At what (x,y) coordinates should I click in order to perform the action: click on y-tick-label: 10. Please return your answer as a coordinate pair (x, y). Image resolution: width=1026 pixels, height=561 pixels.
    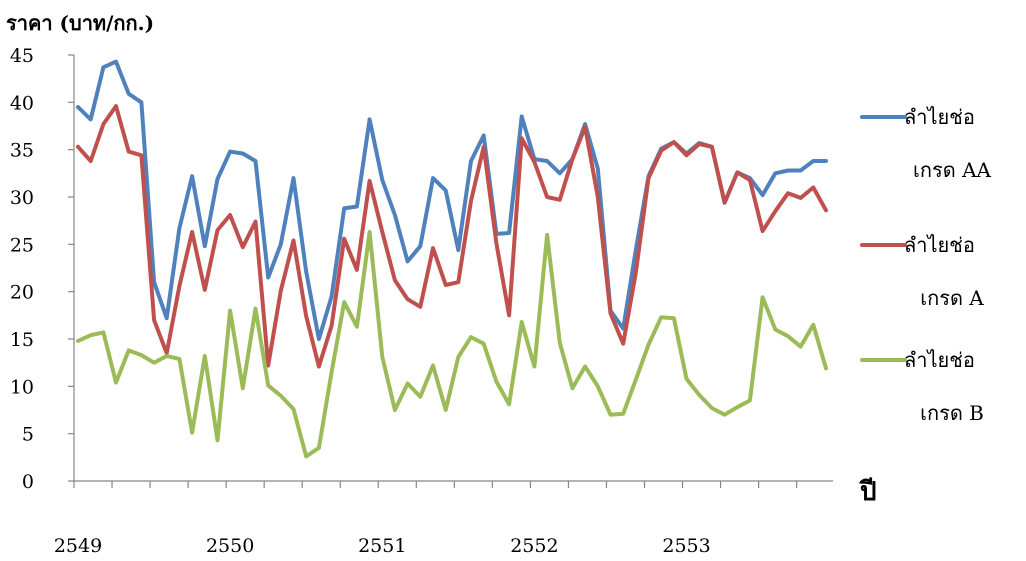
    Looking at the image, I should click on (22, 387).